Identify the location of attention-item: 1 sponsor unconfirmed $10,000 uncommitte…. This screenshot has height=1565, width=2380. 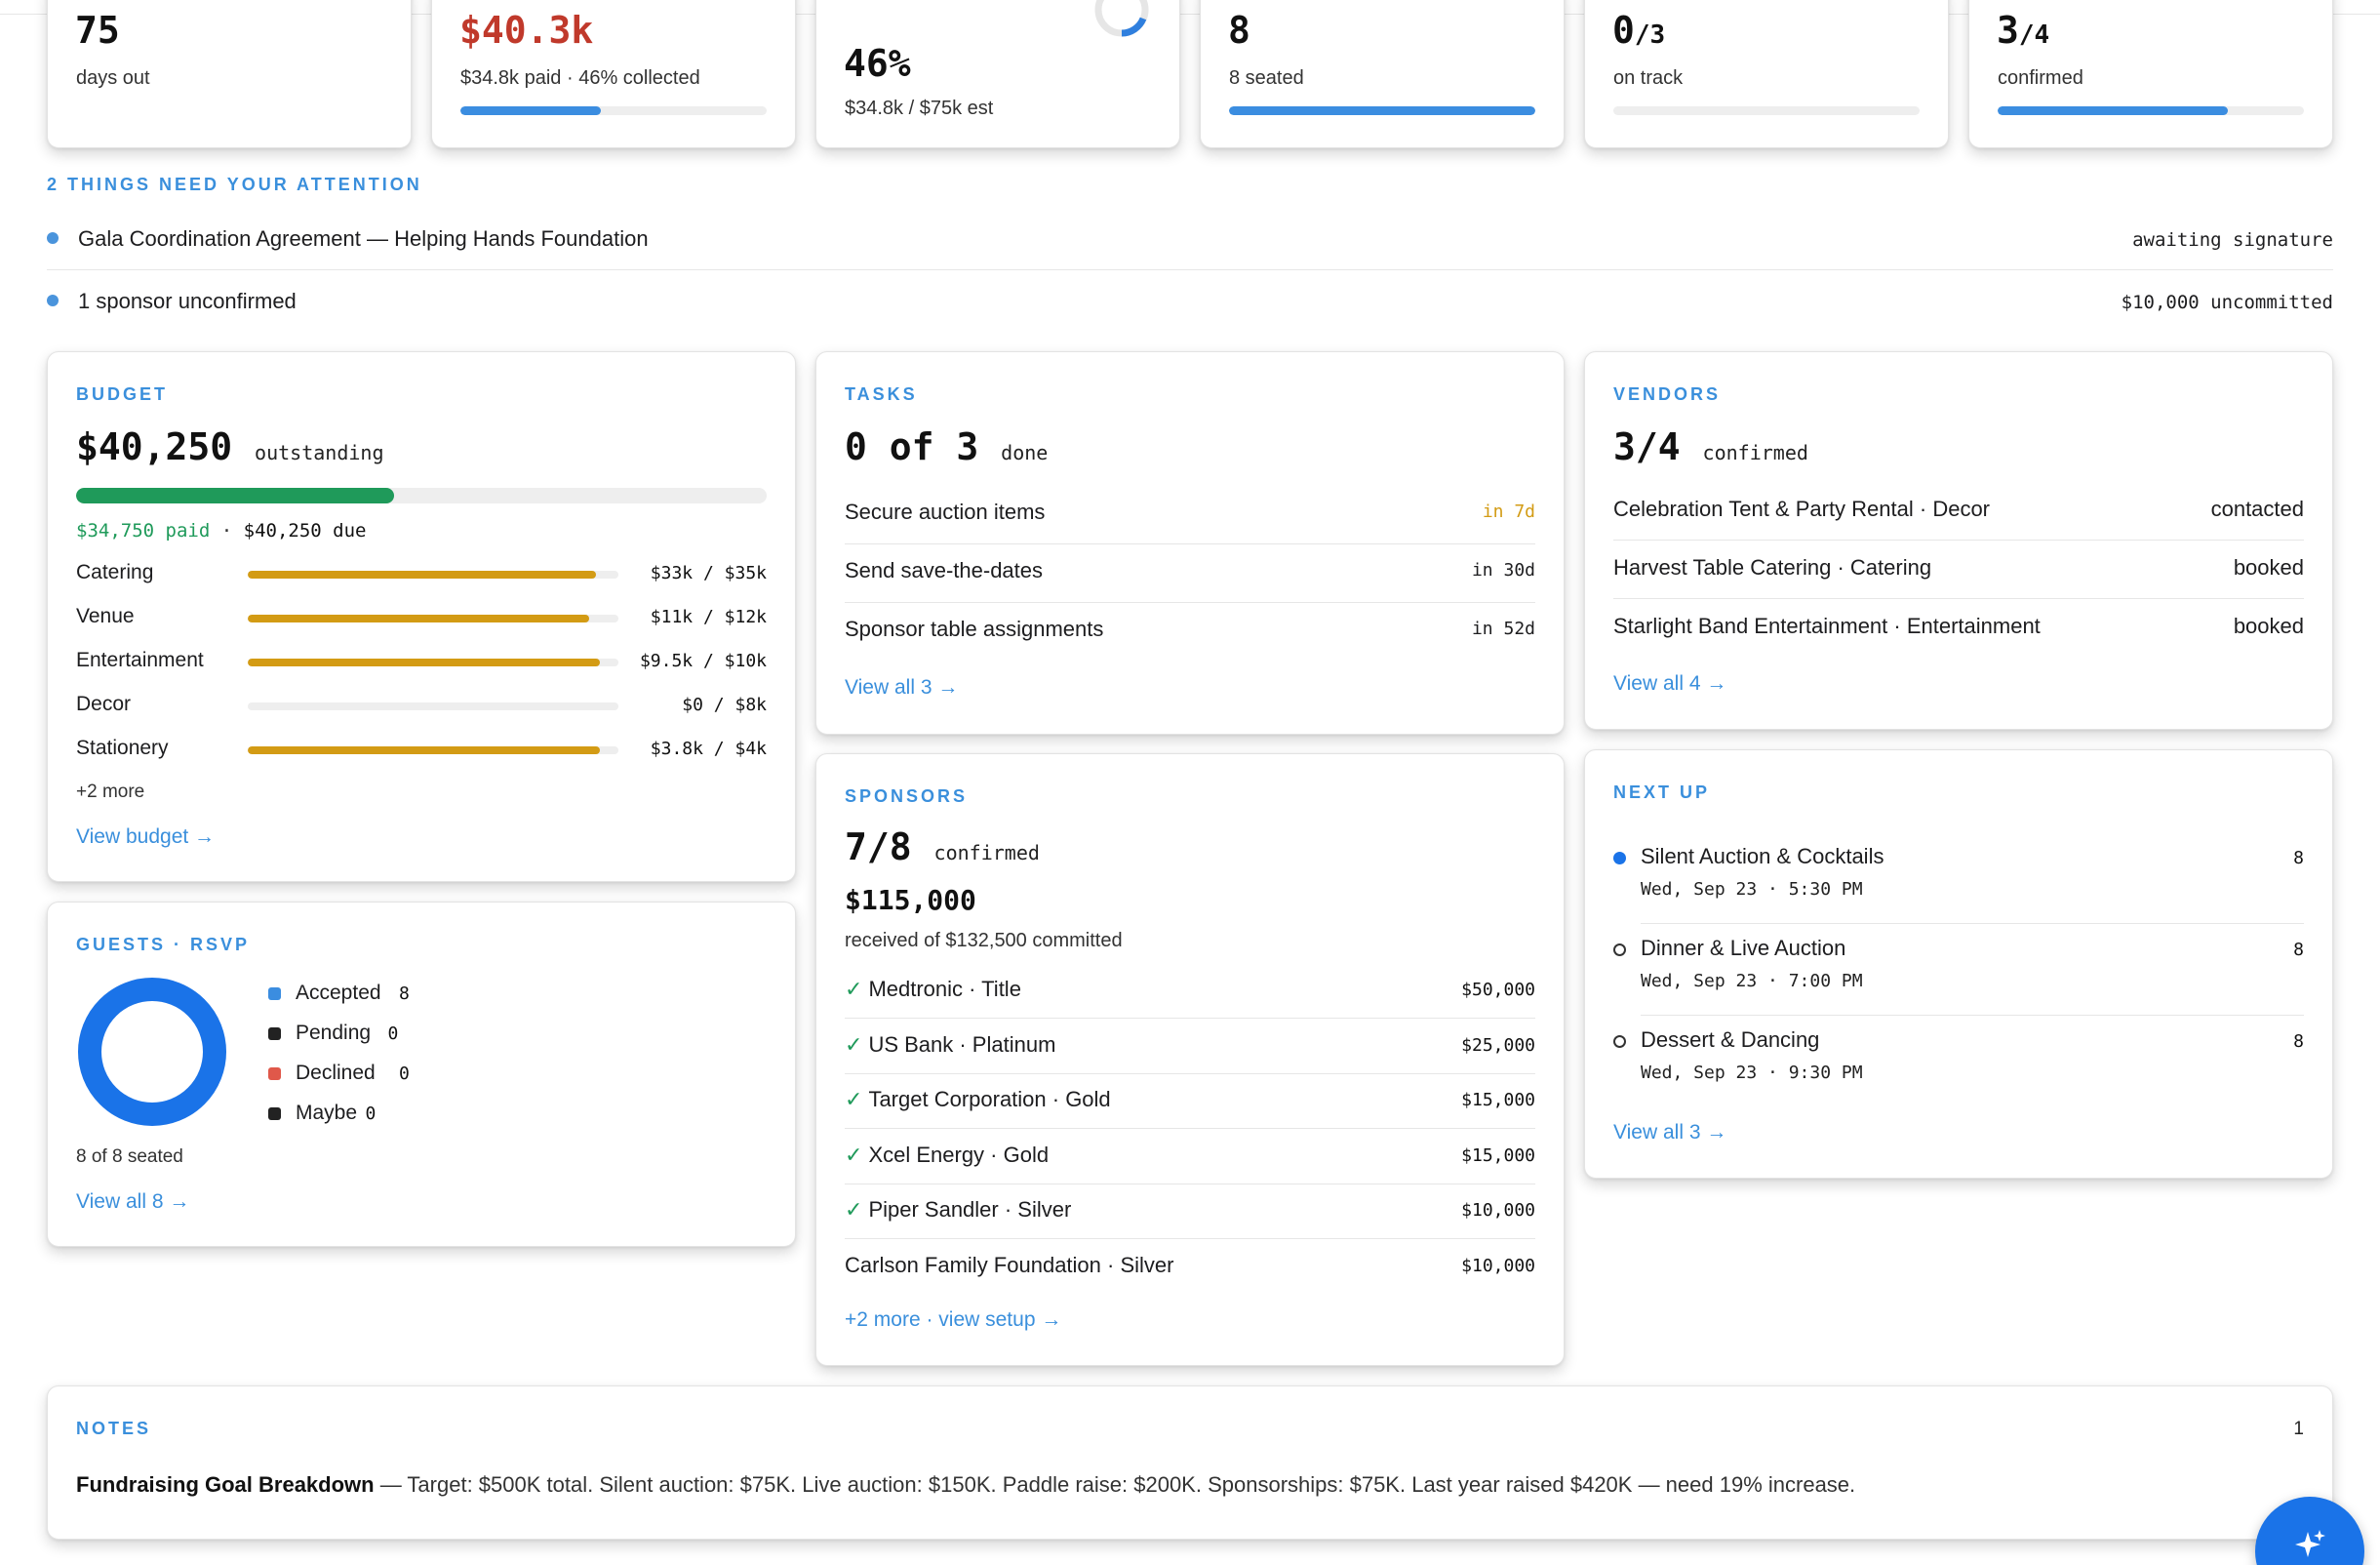
(1190, 302).